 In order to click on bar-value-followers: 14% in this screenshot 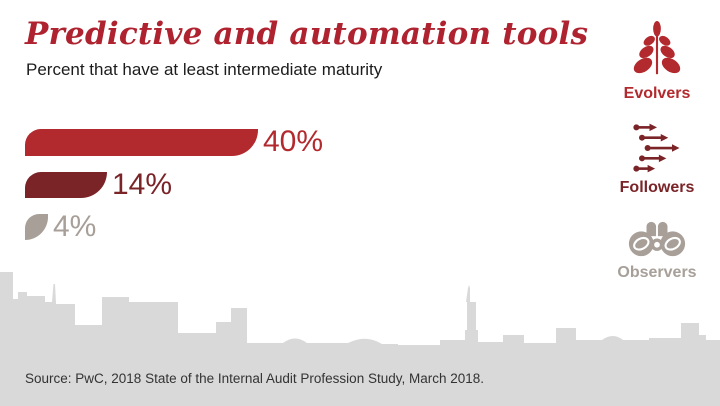, I will do `click(142, 184)`.